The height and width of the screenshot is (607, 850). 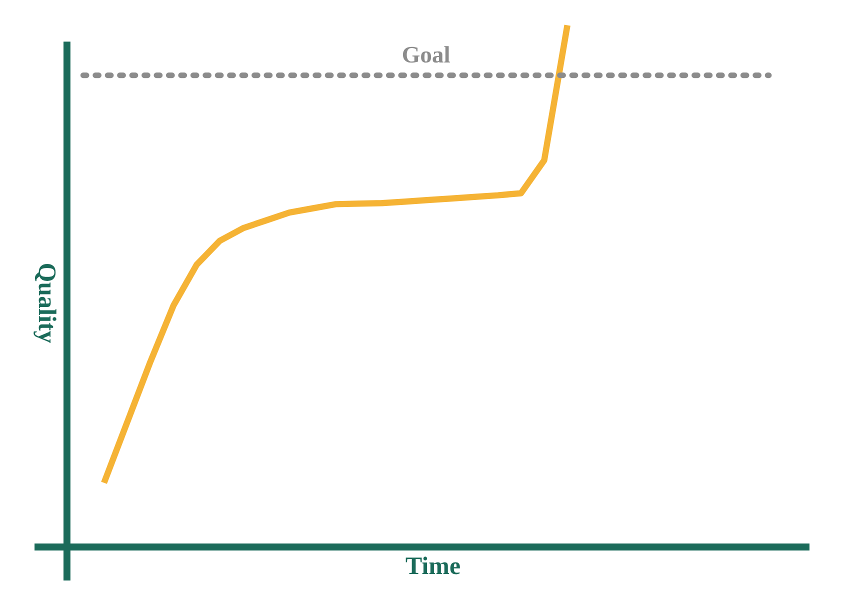 What do you see at coordinates (45, 304) in the screenshot?
I see `y-axis-title: Quality` at bounding box center [45, 304].